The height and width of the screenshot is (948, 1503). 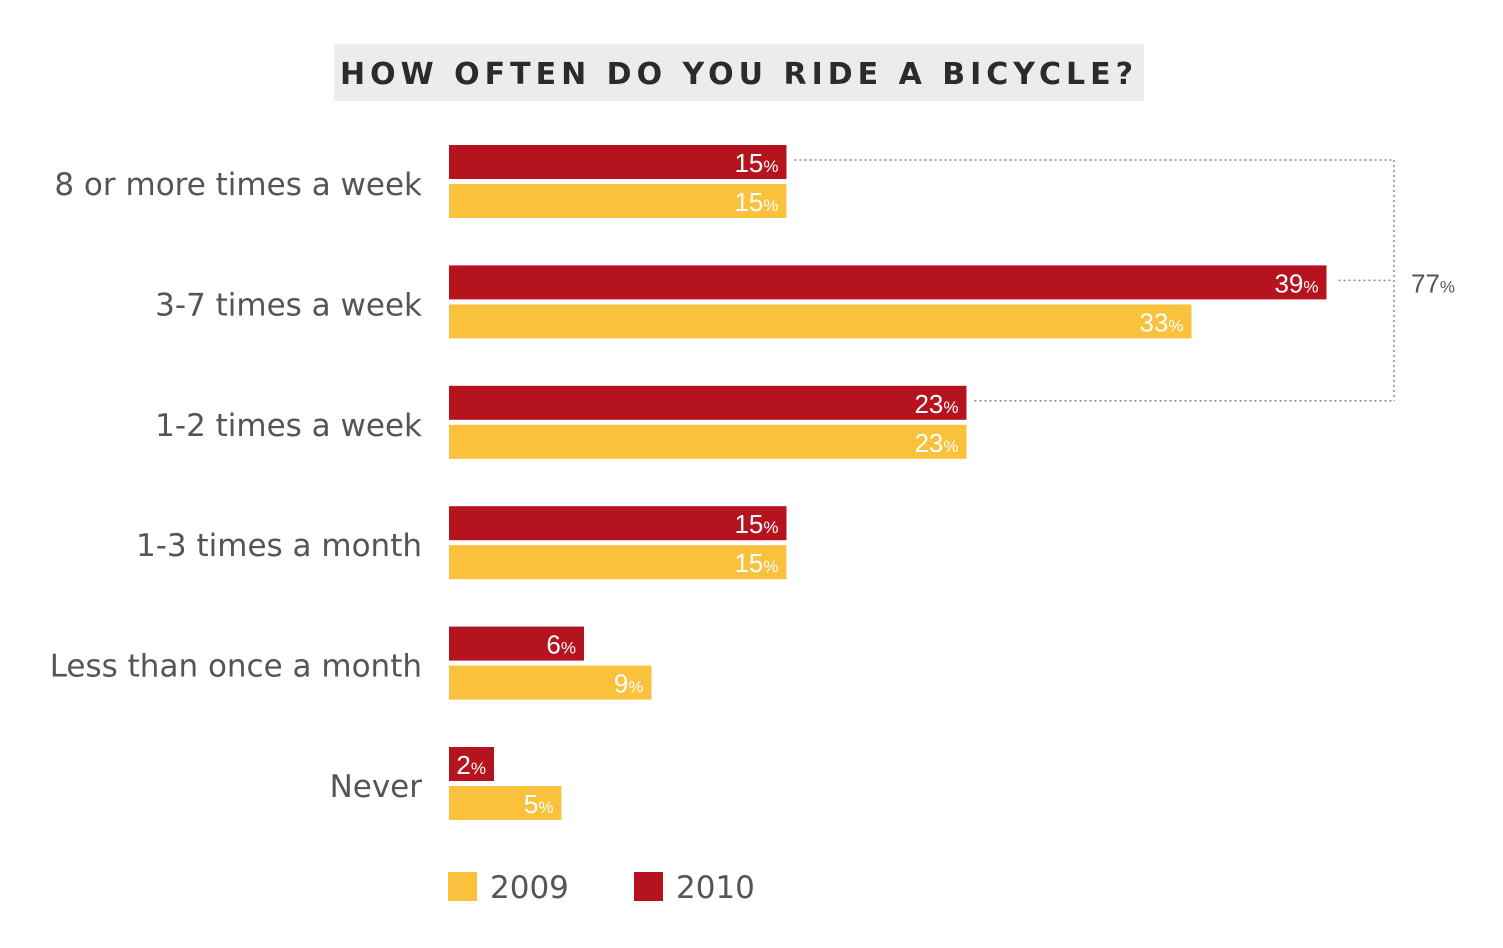 I want to click on bar-2009-1-2-times-a-week, so click(x=708, y=441).